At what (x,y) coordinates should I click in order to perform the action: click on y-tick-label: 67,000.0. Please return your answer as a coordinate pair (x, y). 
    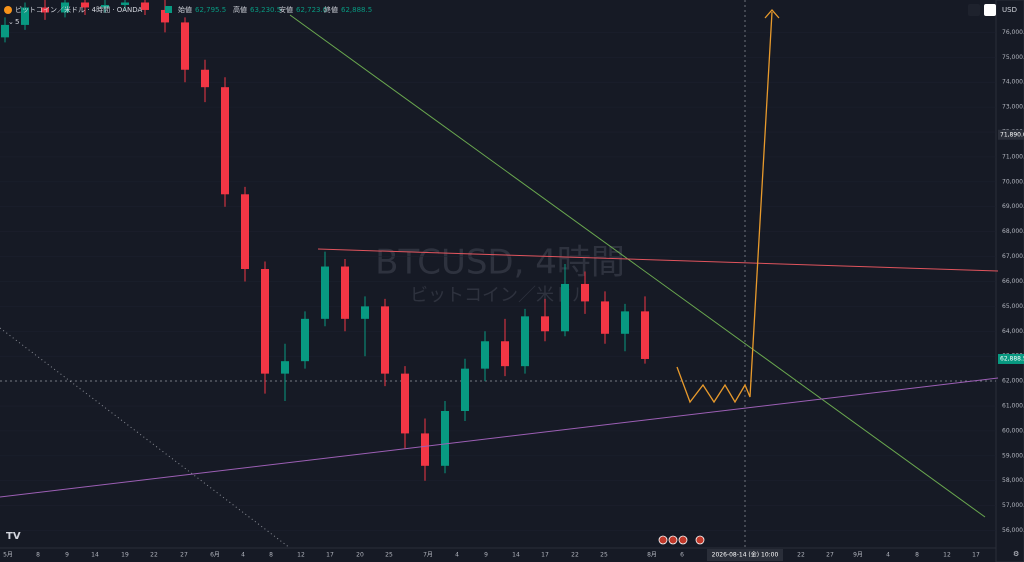
    Looking at the image, I should click on (1013, 256).